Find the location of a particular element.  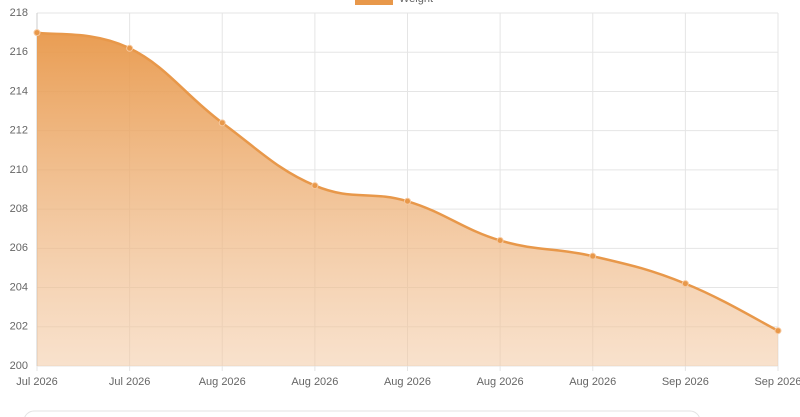

y-tick-label: 202 is located at coordinates (19, 327).